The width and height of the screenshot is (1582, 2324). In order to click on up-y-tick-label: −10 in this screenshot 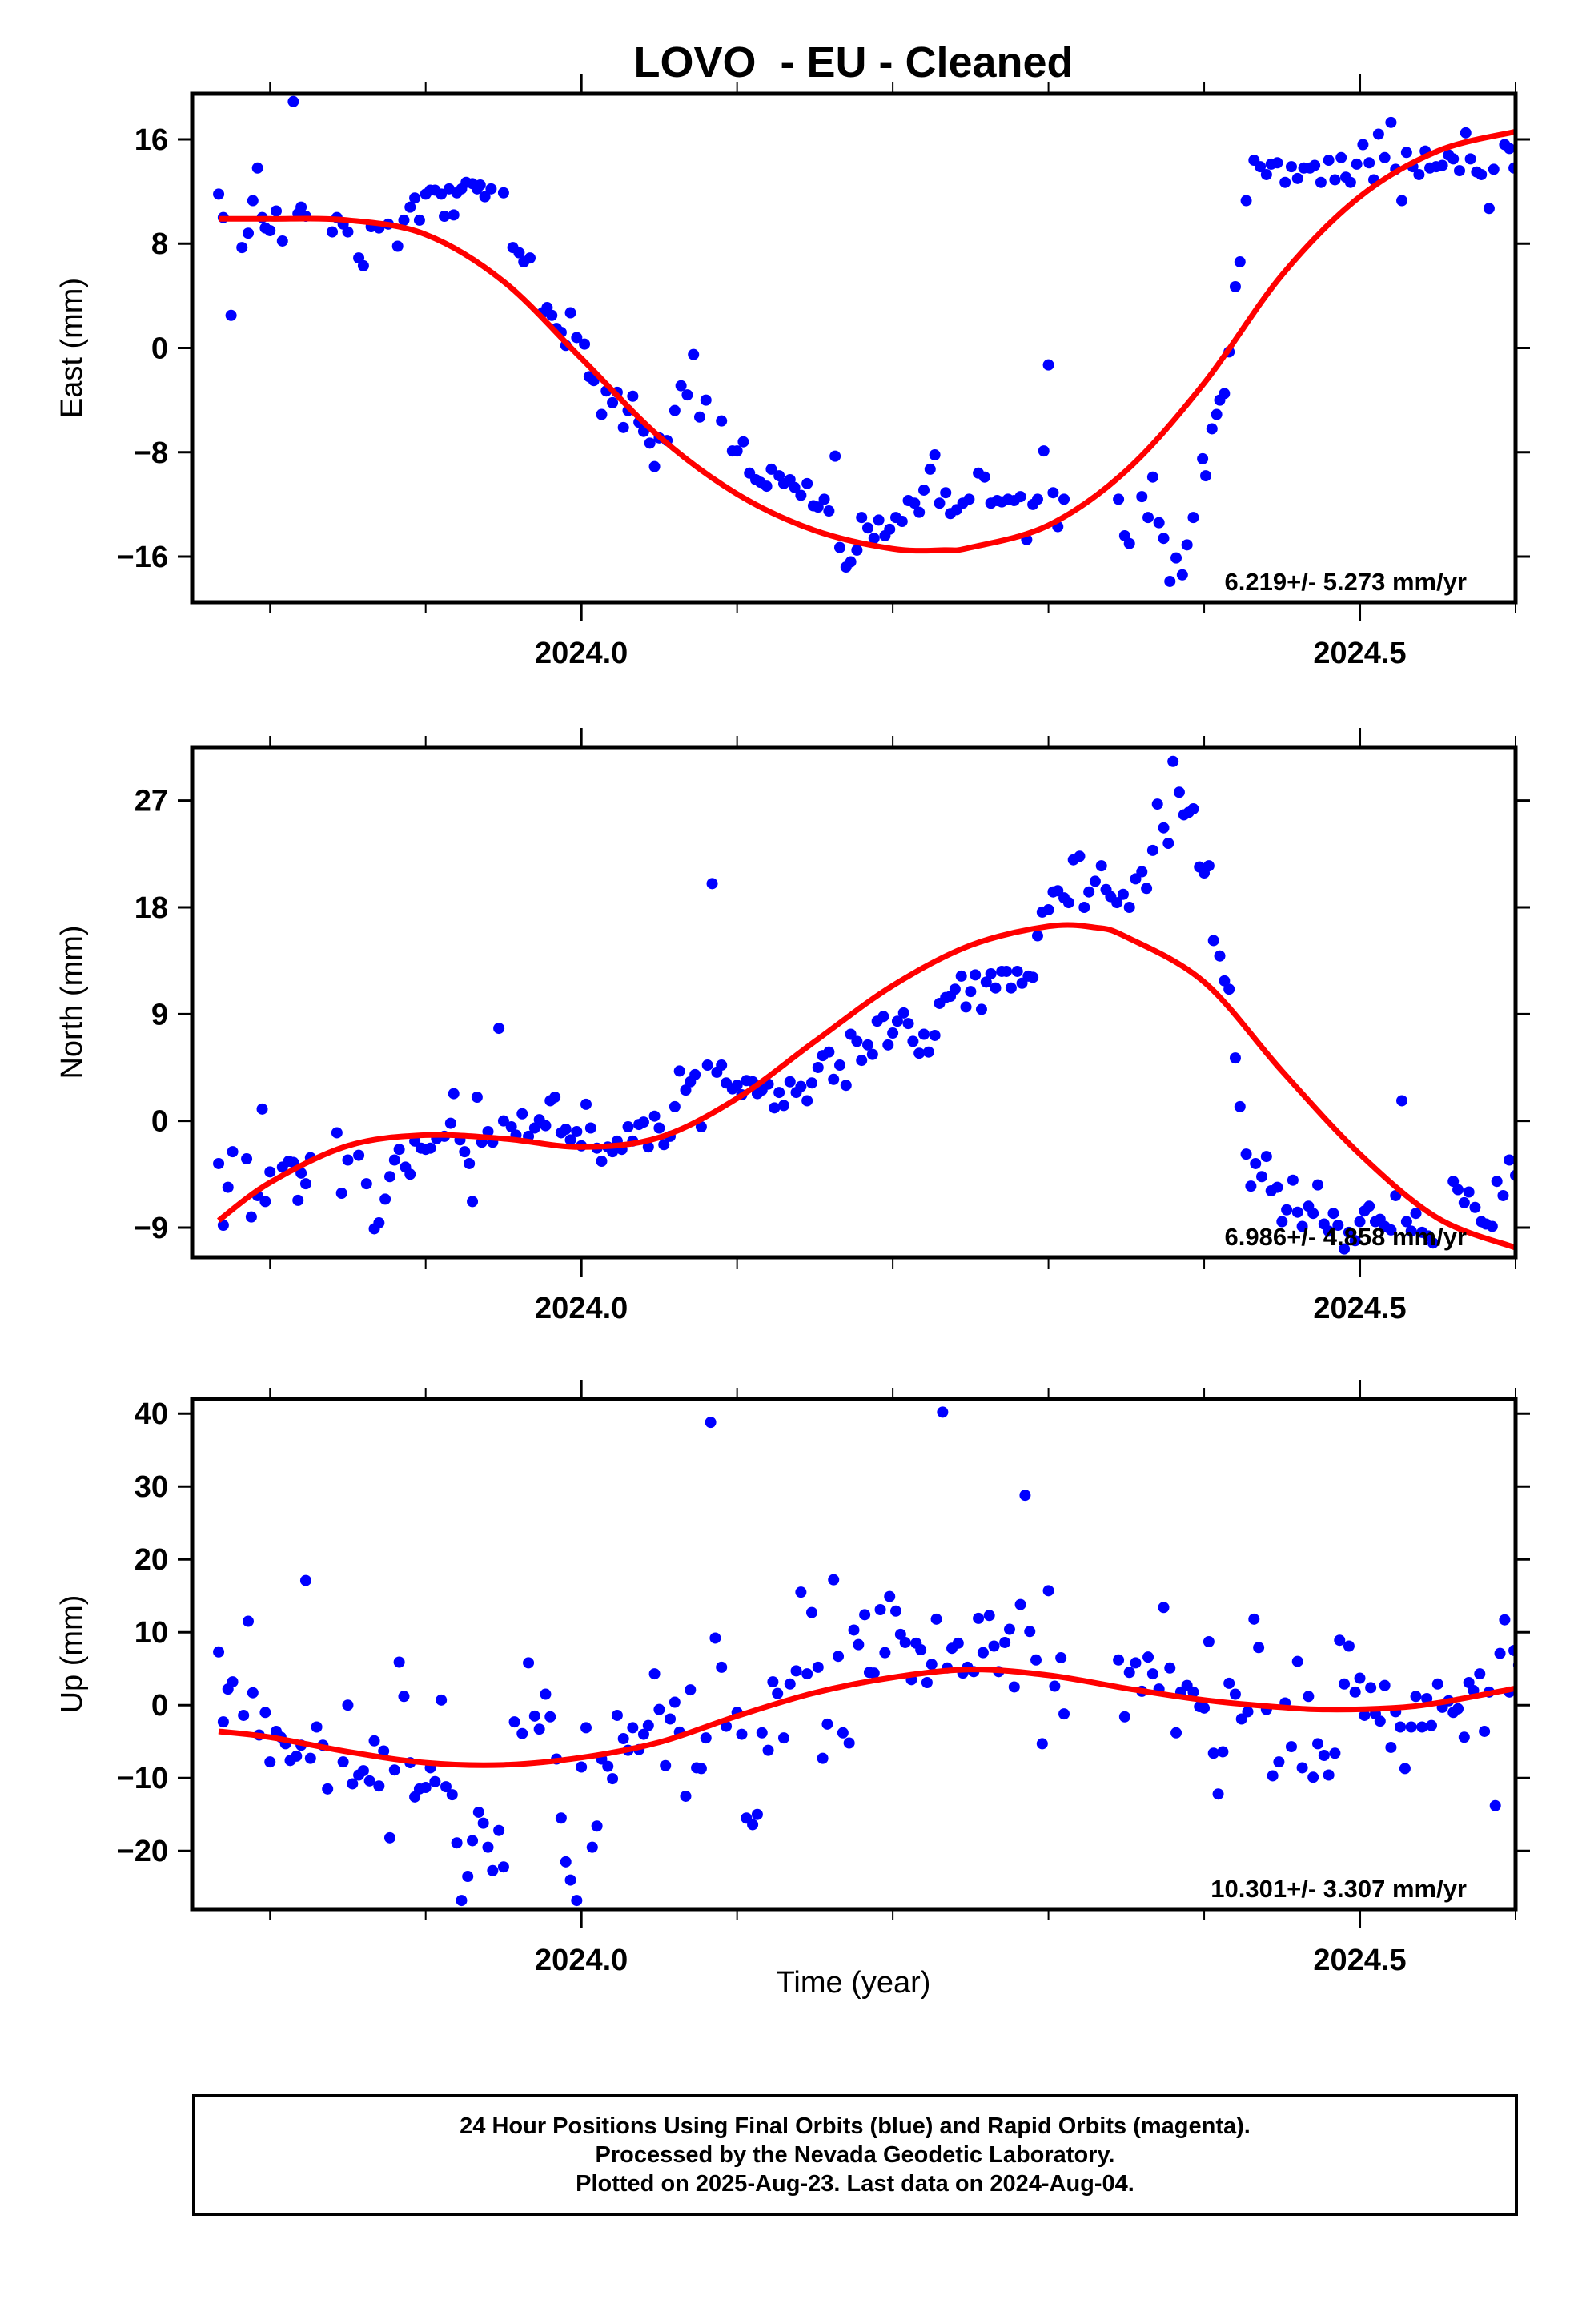, I will do `click(142, 1778)`.